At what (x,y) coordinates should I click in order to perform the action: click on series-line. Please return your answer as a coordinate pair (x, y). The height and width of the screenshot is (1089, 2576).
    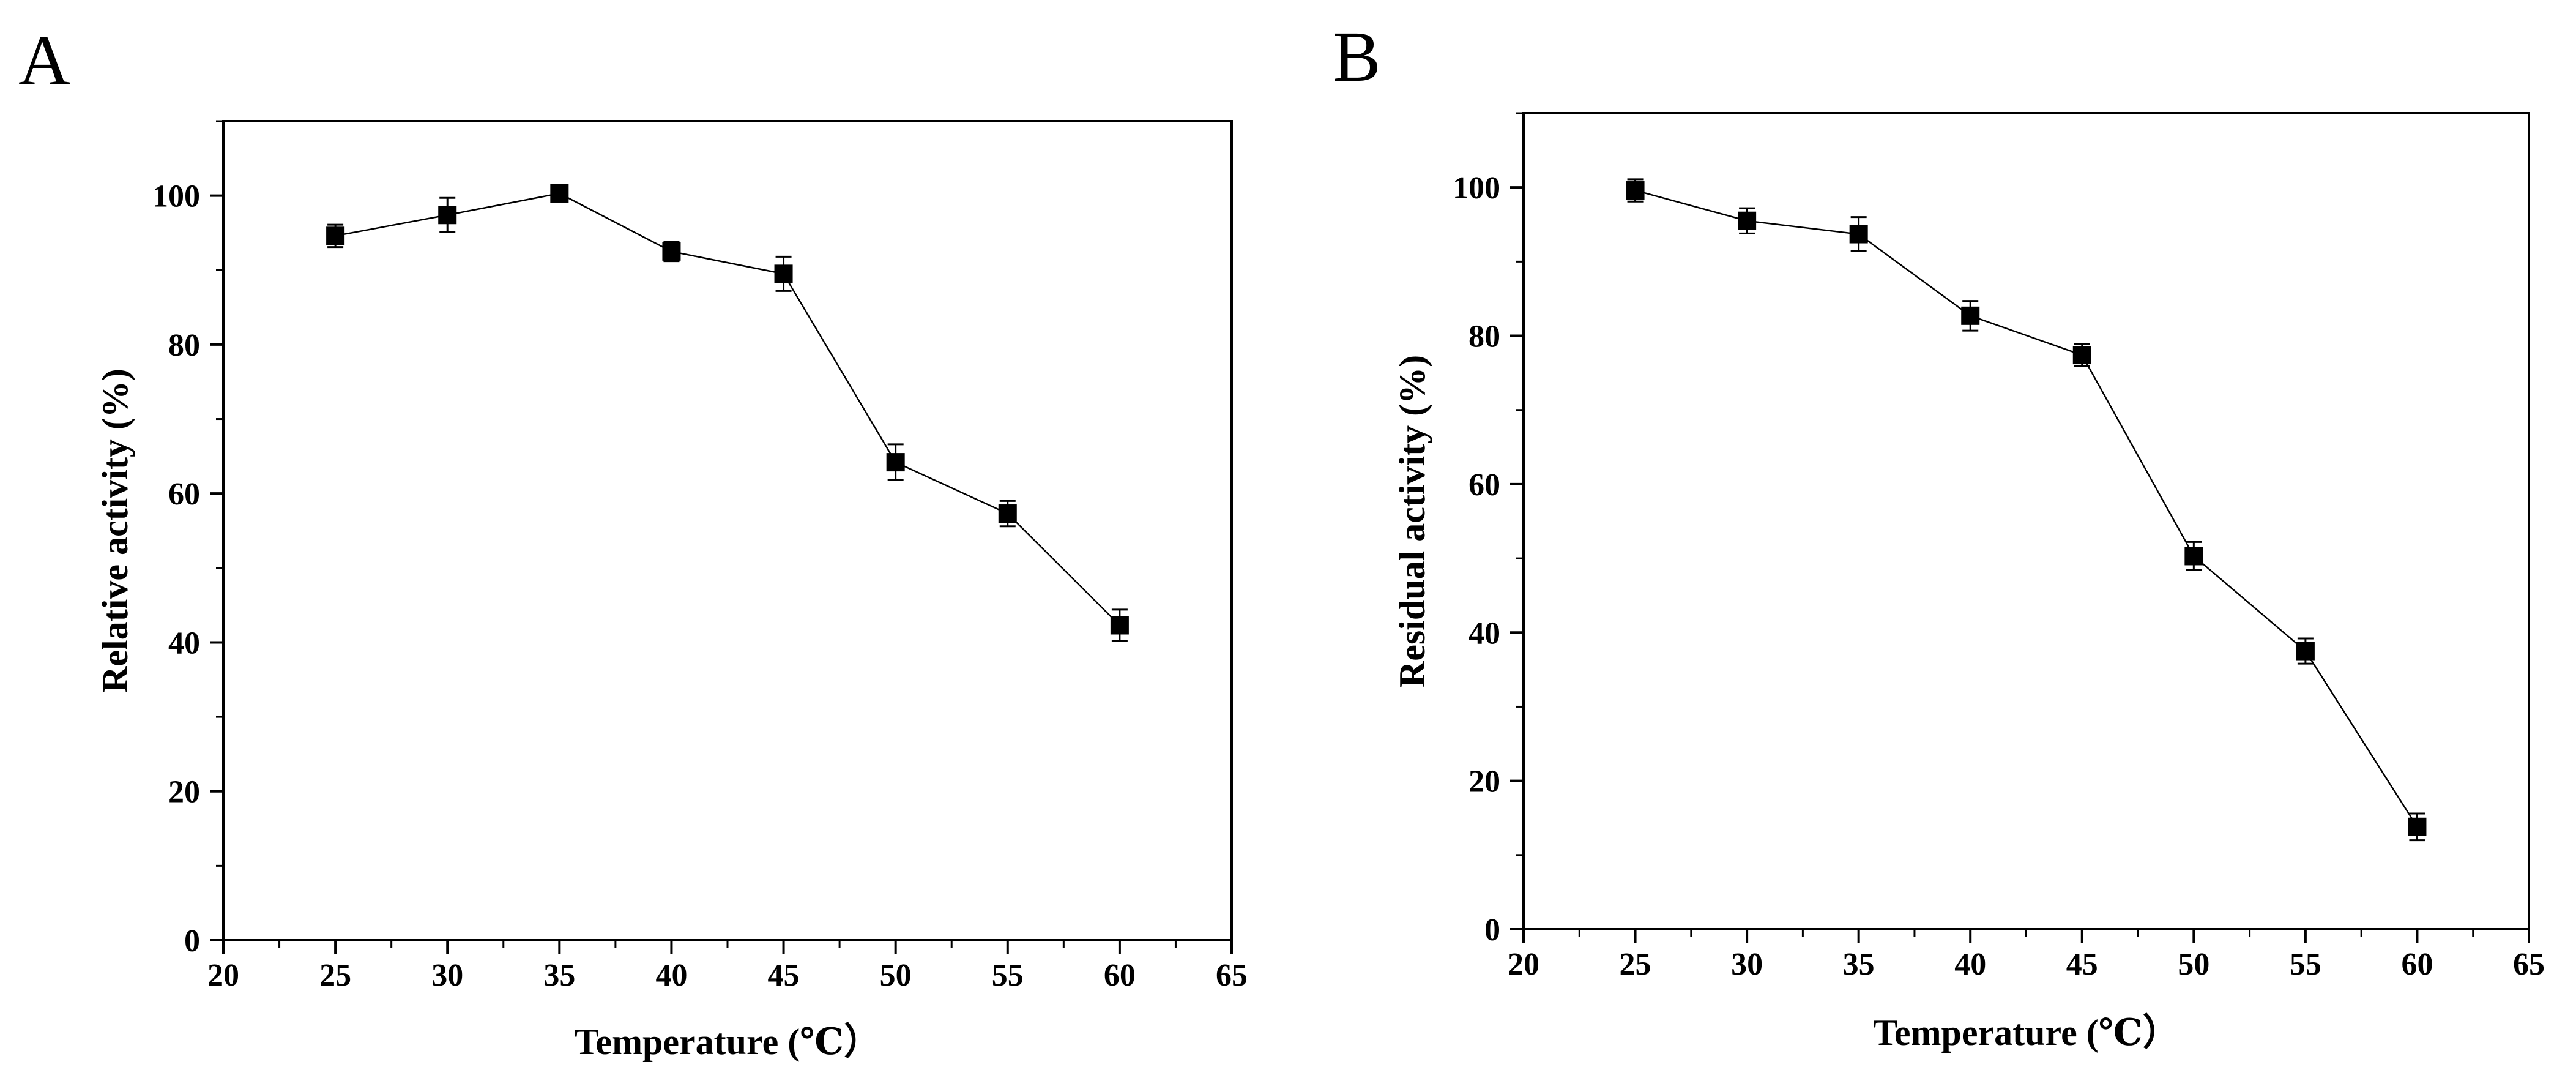
    Looking at the image, I should click on (728, 409).